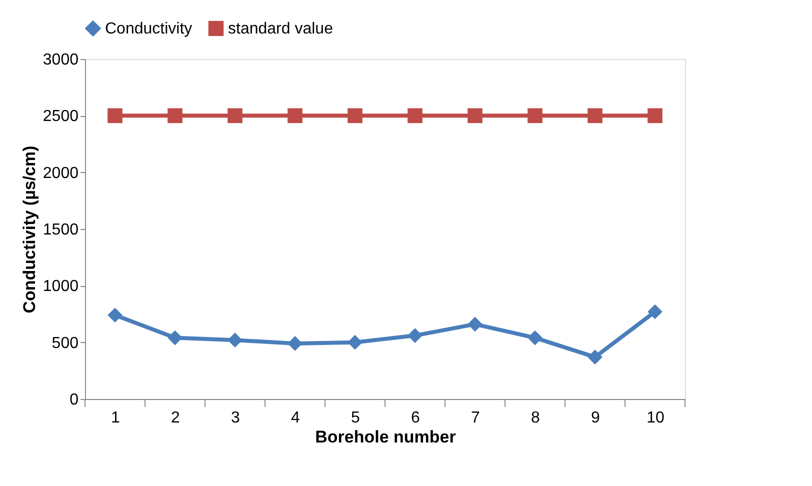 This screenshot has width=812, height=486. What do you see at coordinates (60, 230) in the screenshot?
I see `y-tick-label: 1500` at bounding box center [60, 230].